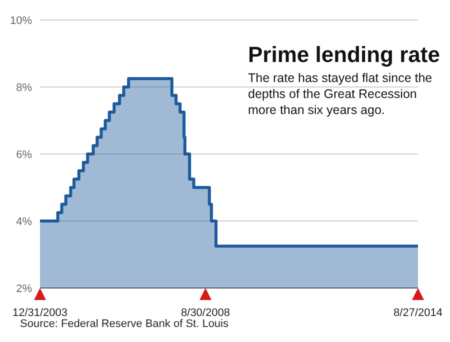  I want to click on x-tick-label: 8/30/2008, so click(205, 313).